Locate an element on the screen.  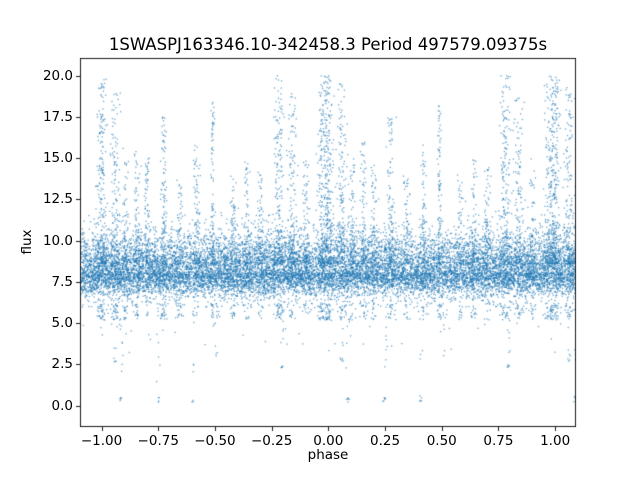
x-tick-label: 0.25 is located at coordinates (385, 441).